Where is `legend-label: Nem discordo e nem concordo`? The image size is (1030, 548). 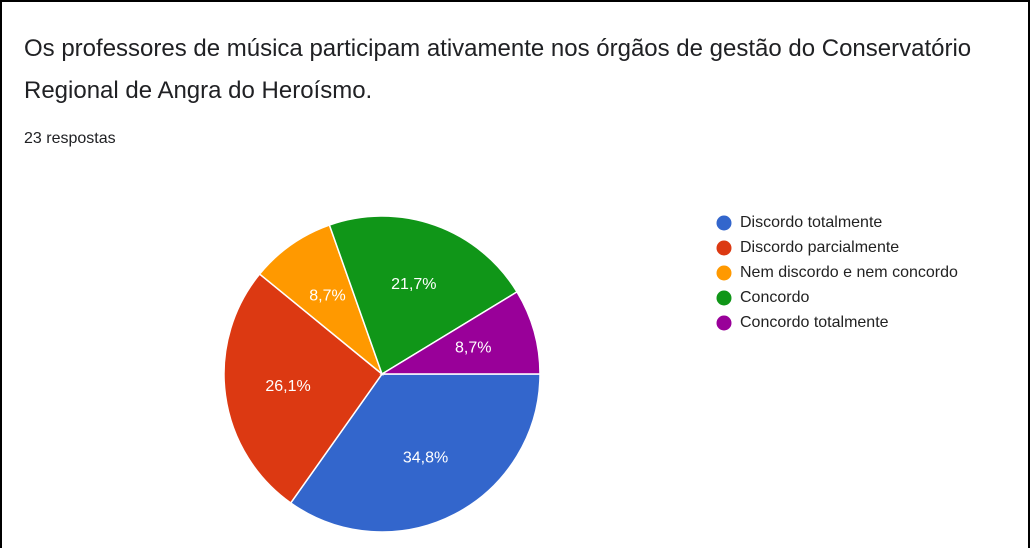 legend-label: Nem discordo e nem concordo is located at coordinates (849, 272).